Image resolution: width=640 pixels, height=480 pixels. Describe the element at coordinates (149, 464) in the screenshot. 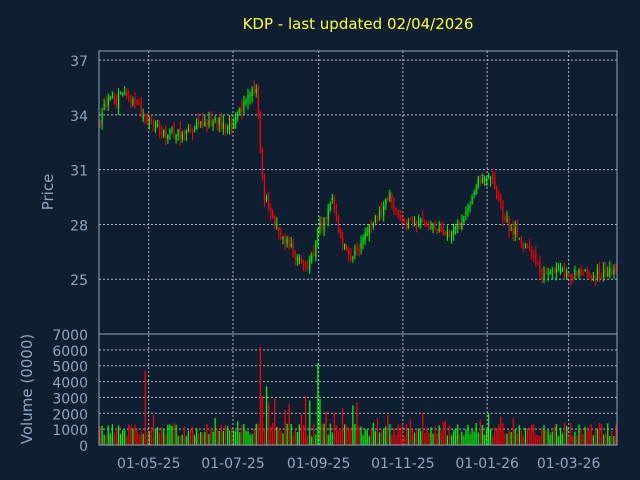

I see `date-tick-label: 01-05-25` at that location.